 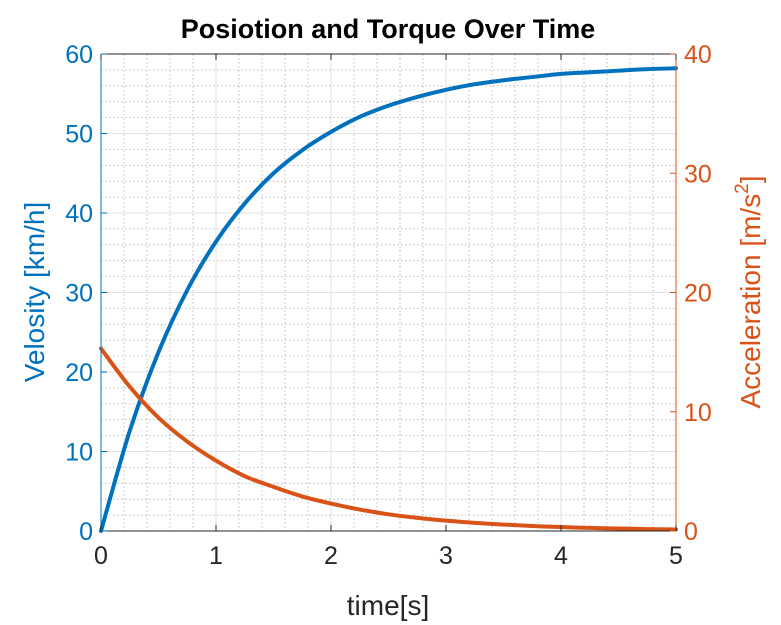 What do you see at coordinates (216, 556) in the screenshot?
I see `x-tick-label: 1` at bounding box center [216, 556].